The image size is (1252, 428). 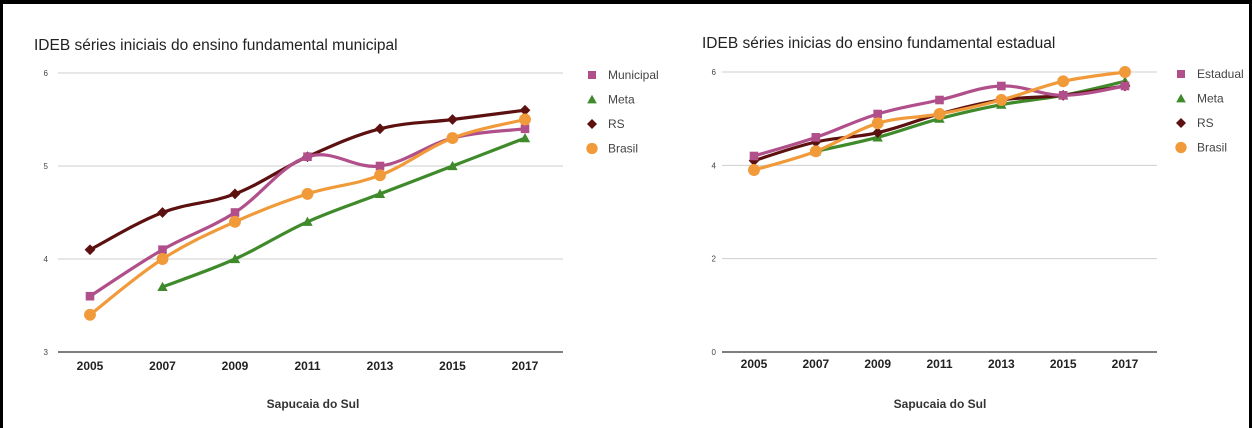 I want to click on y-tick-label: 3, so click(x=46, y=352).